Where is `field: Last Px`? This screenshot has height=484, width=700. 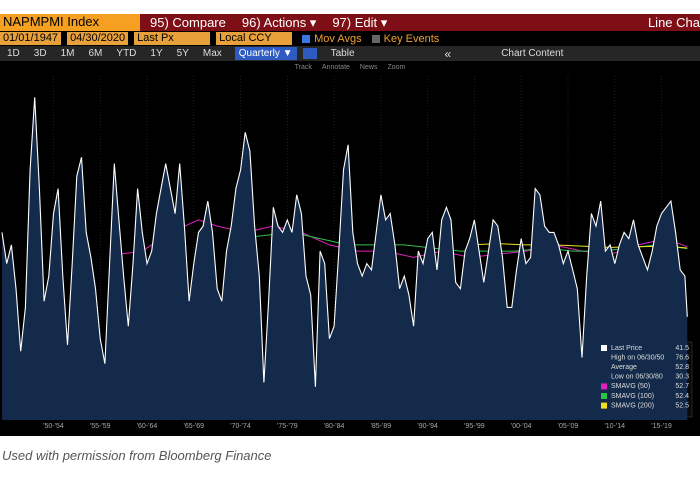 field: Last Px is located at coordinates (172, 38).